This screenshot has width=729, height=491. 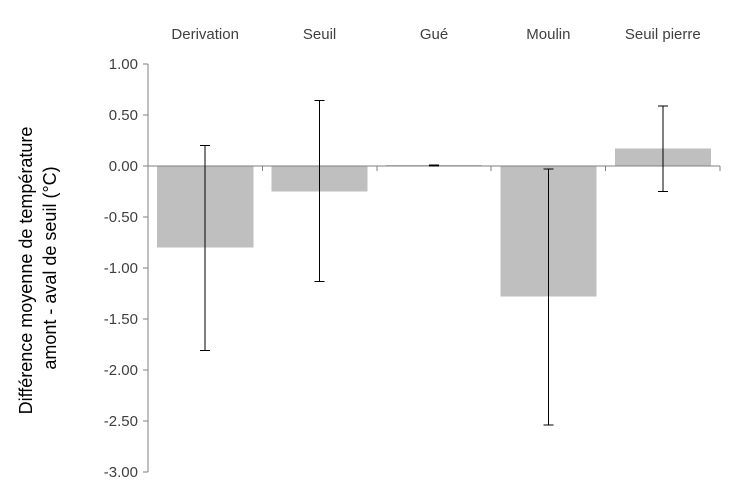 I want to click on category-label-4: Seuil pierre, so click(x=663, y=34).